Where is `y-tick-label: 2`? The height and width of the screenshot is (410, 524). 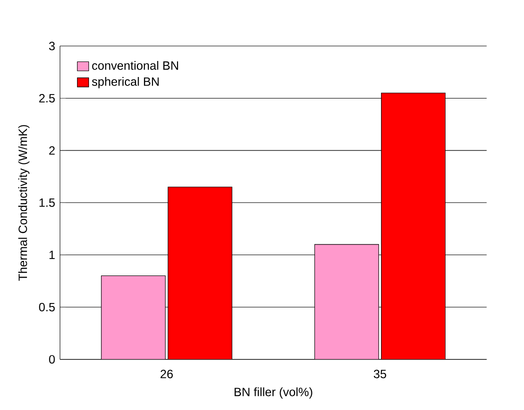
y-tick-label: 2 is located at coordinates (52, 150).